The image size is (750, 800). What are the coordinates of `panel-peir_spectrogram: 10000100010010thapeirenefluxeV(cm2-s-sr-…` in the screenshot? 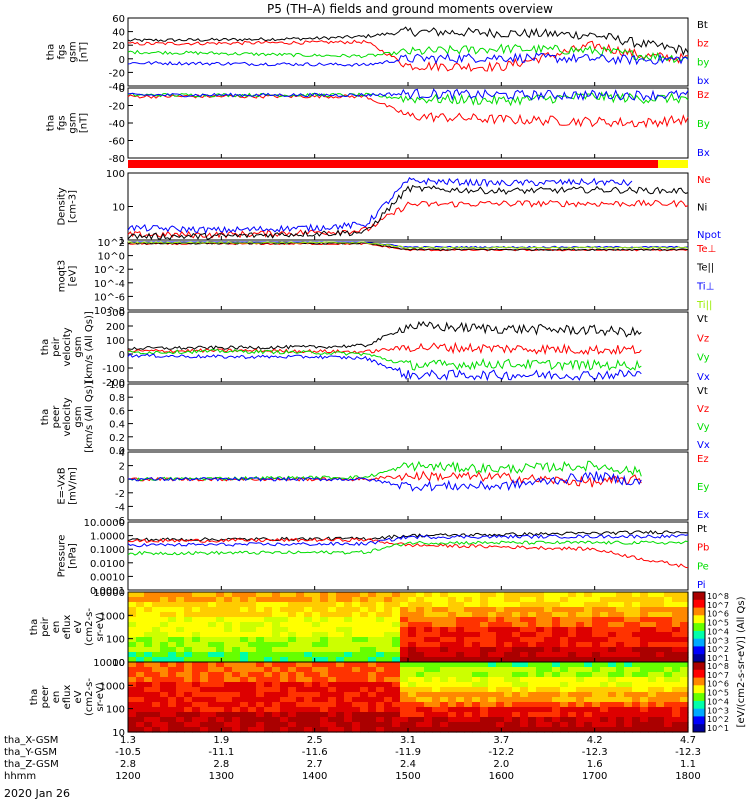 It's located at (359, 628).